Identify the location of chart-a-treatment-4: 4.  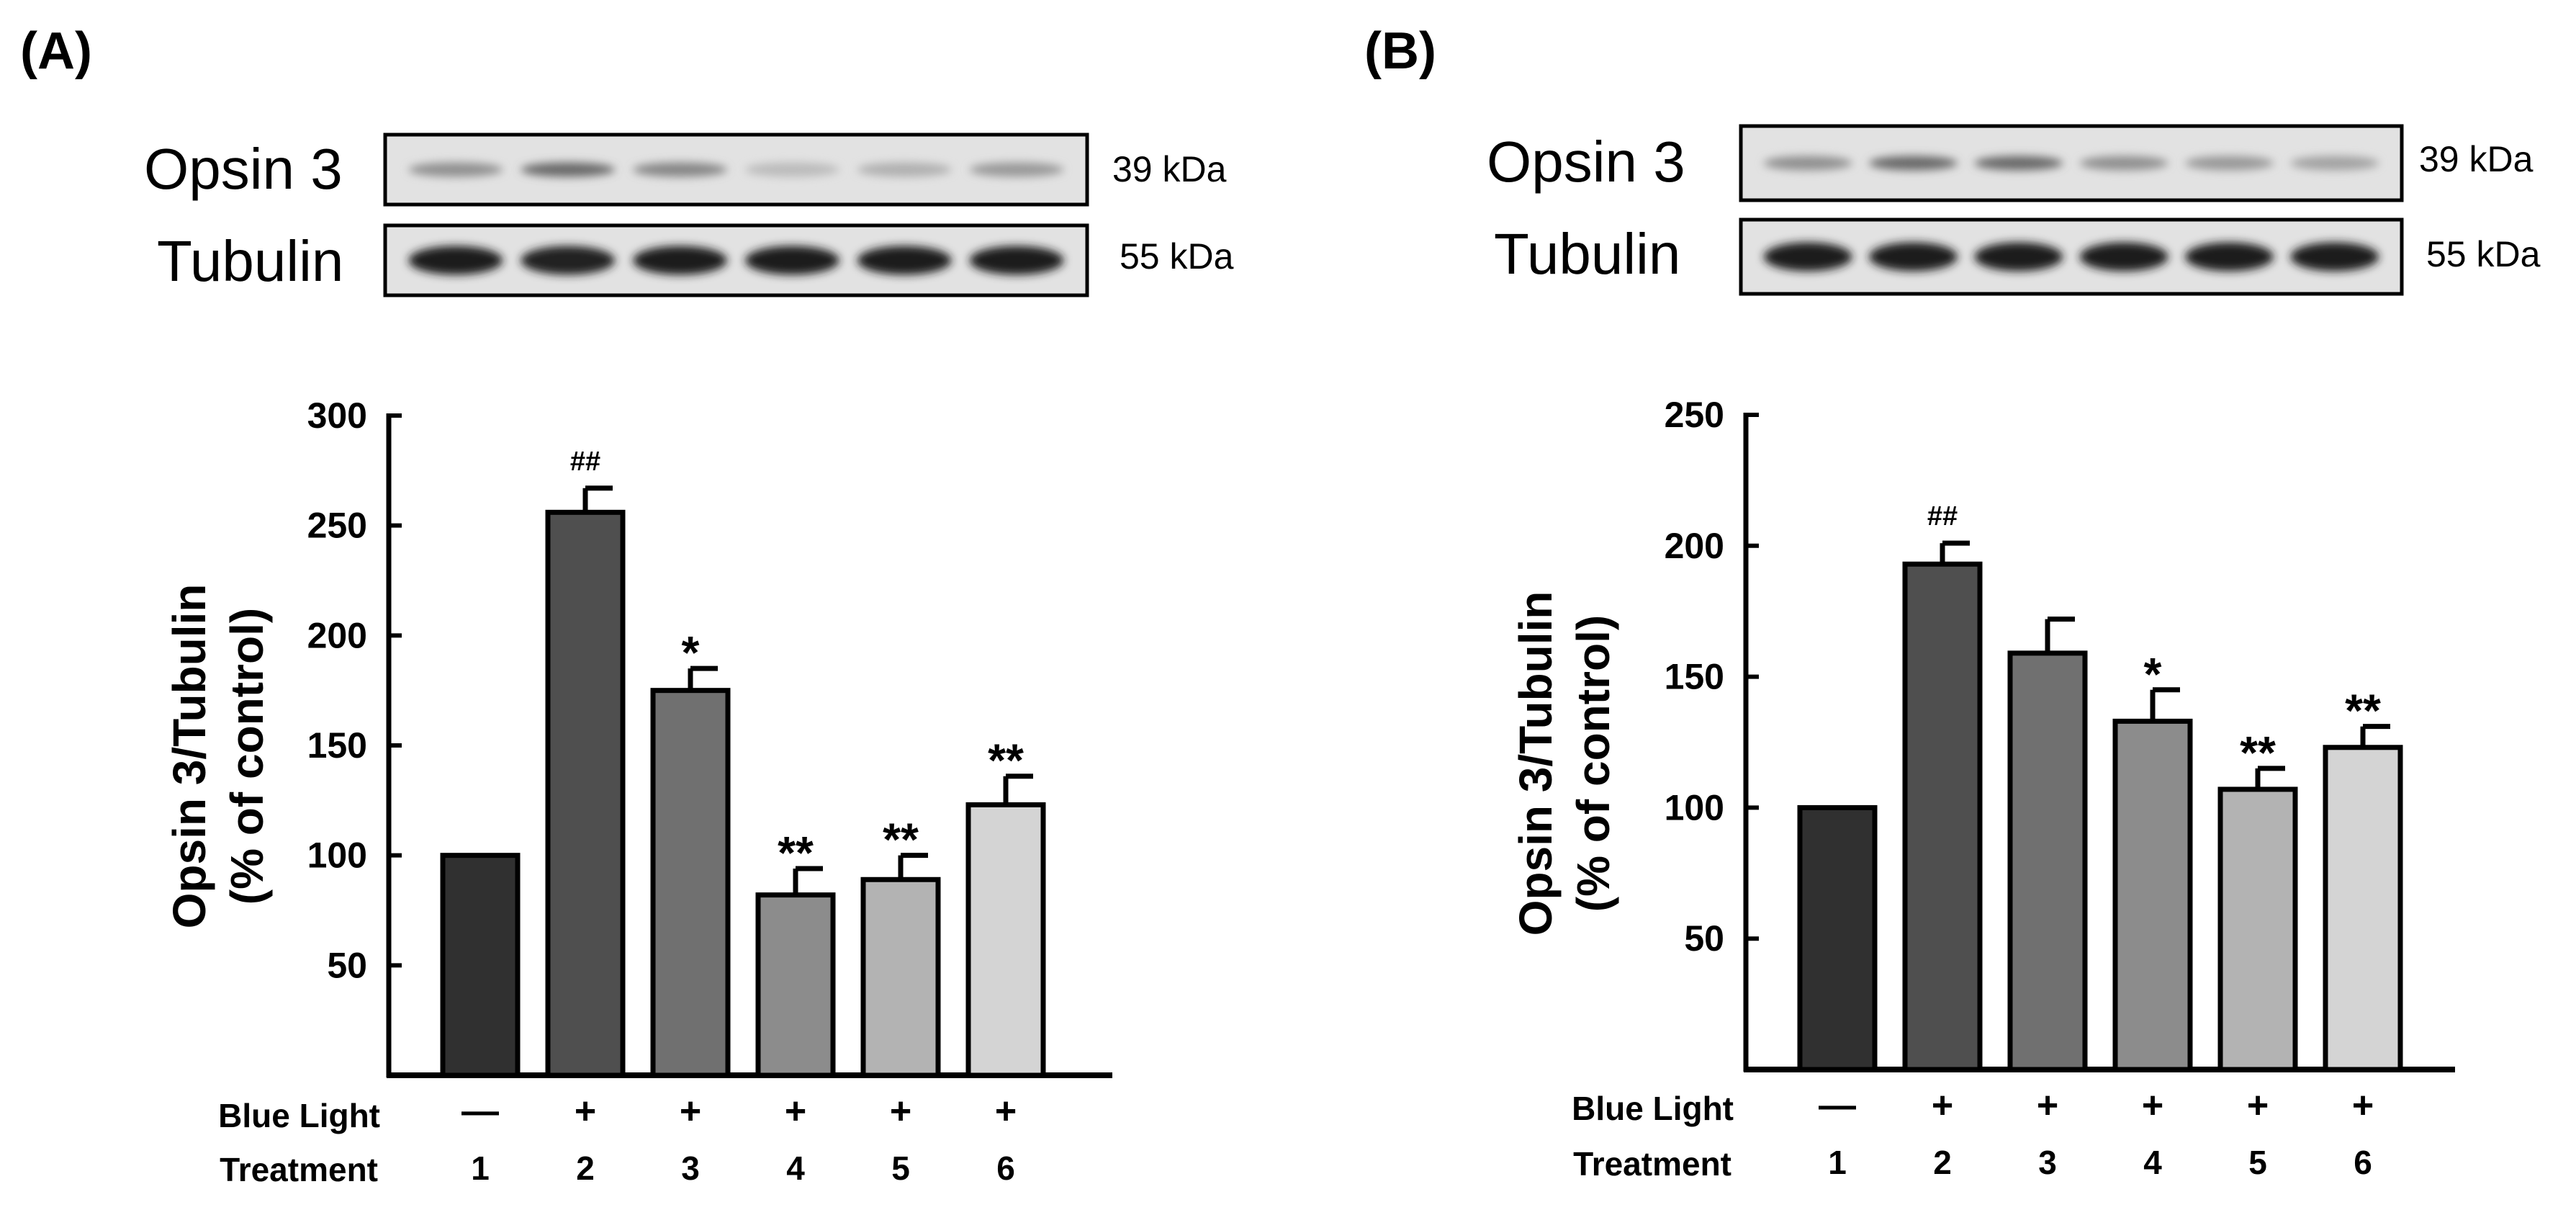
(795, 1168).